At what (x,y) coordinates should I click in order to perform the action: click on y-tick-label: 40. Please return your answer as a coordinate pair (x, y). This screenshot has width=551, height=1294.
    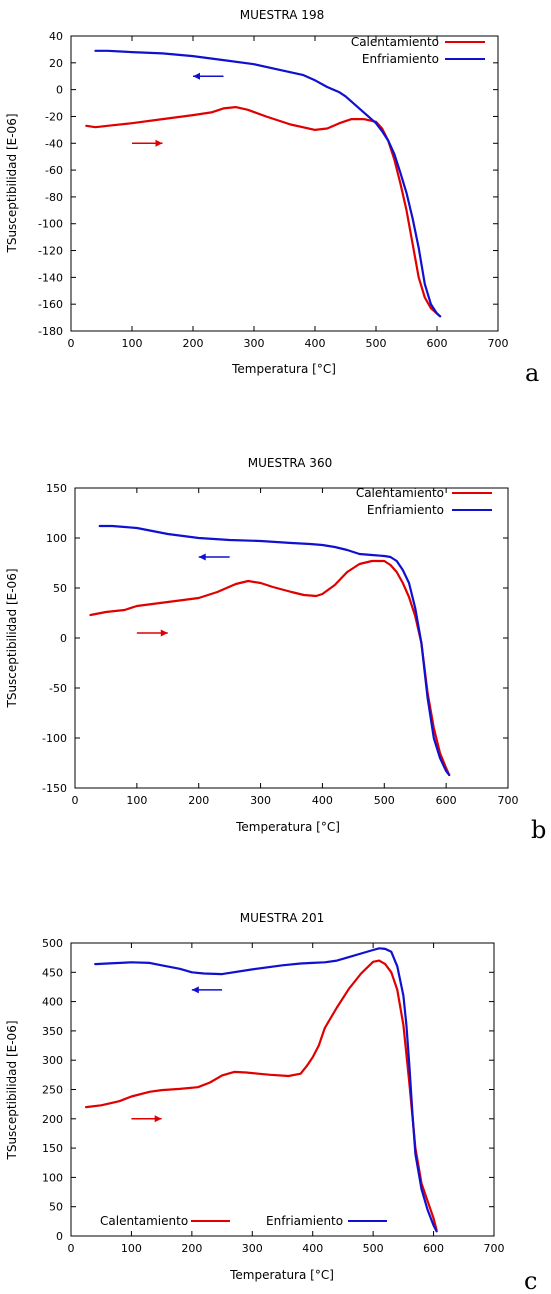
    Looking at the image, I should click on (56, 36).